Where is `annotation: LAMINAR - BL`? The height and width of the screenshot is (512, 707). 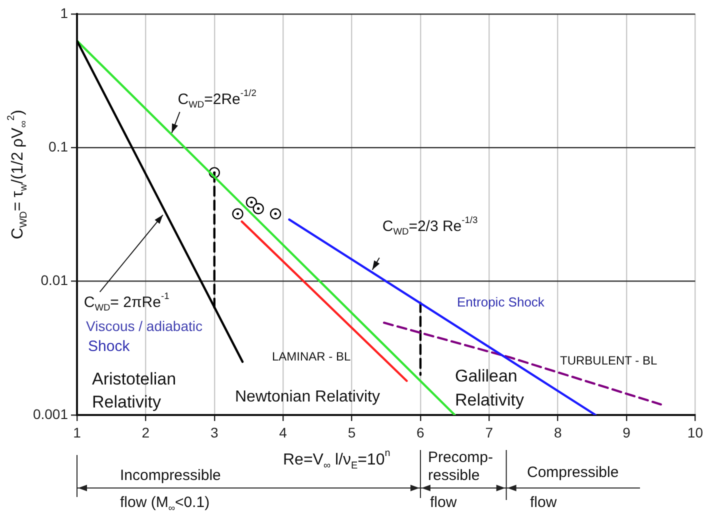 annotation: LAMINAR - BL is located at coordinates (312, 356).